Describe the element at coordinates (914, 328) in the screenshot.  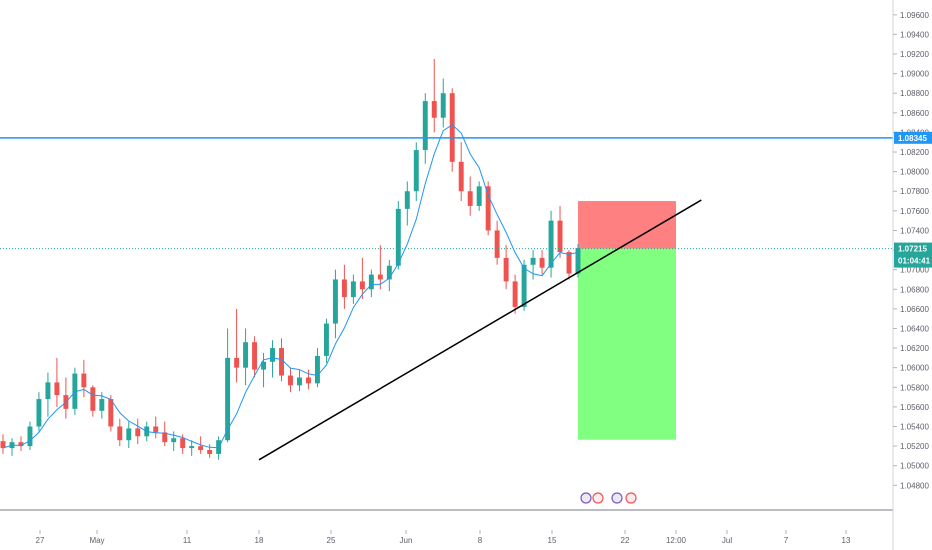
I see `price-tick-label: 1.06400` at that location.